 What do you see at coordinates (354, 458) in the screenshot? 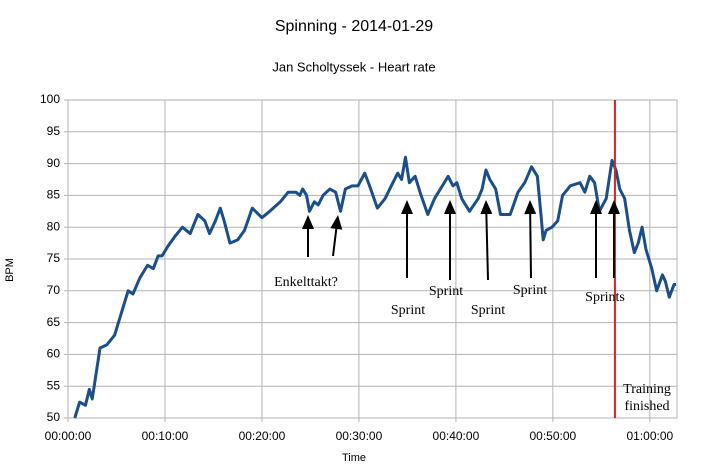
I see `x-axis-label: Time` at bounding box center [354, 458].